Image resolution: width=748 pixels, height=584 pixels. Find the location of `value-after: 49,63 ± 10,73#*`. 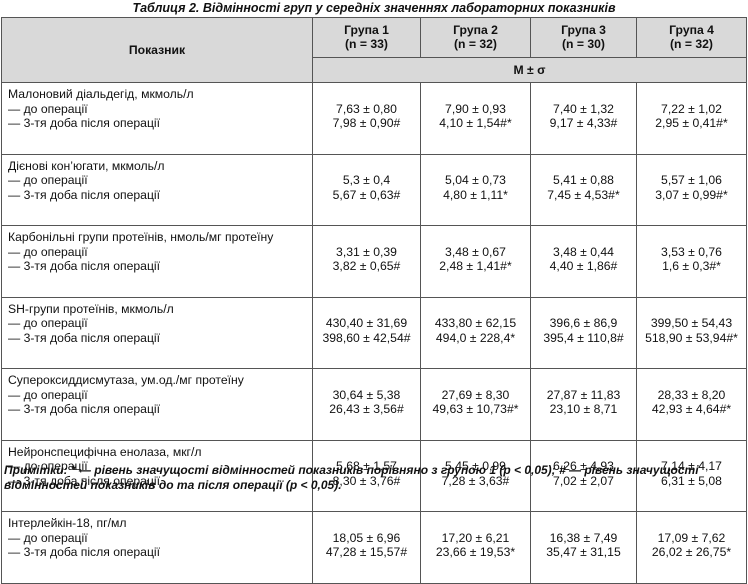

value-after: 49,63 ± 10,73#* is located at coordinates (475, 409).